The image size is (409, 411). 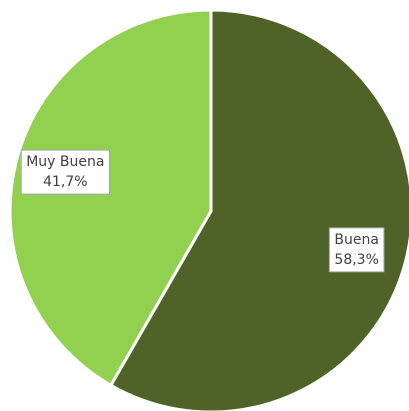 I want to click on label-value: 58,3%, so click(x=356, y=260).